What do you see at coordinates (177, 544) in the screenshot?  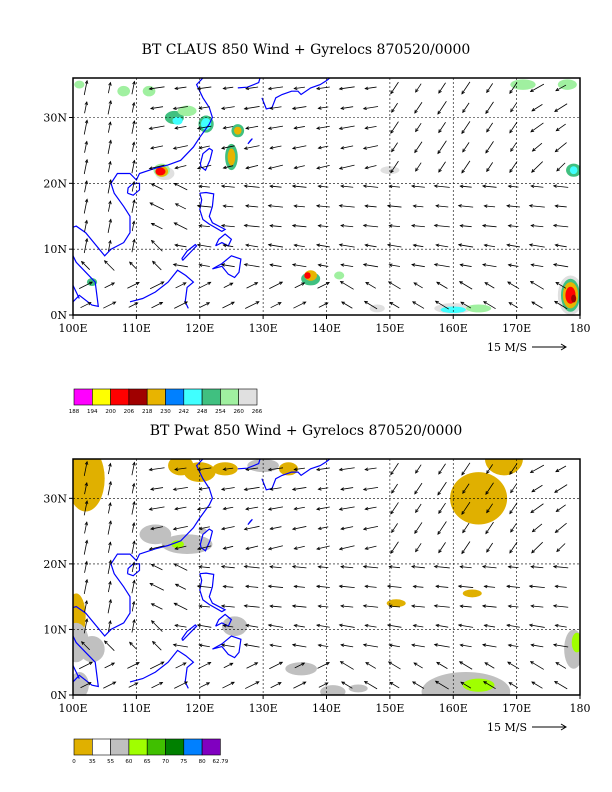 I see `pwat-patch` at bounding box center [177, 544].